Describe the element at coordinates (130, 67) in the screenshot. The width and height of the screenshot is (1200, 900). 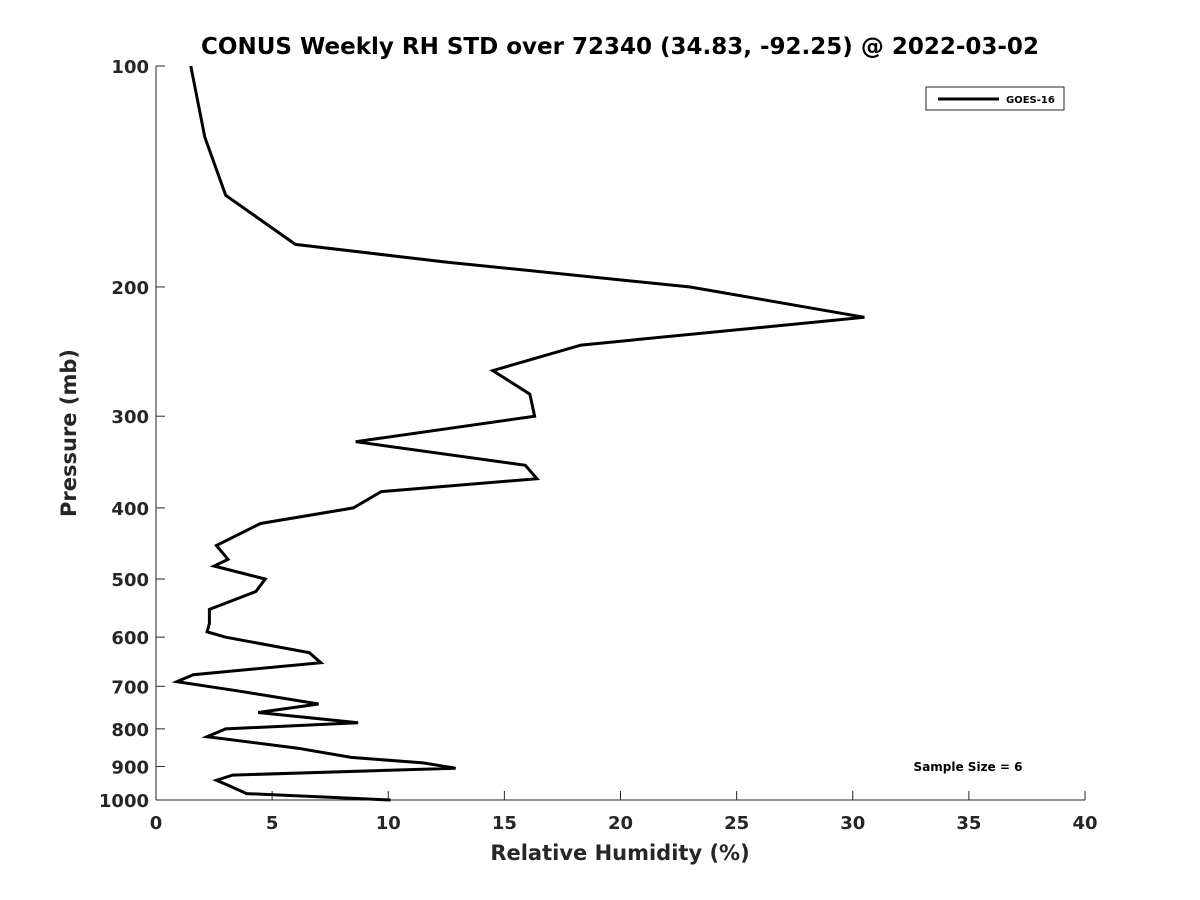
I see `y-tick-label: 100` at that location.